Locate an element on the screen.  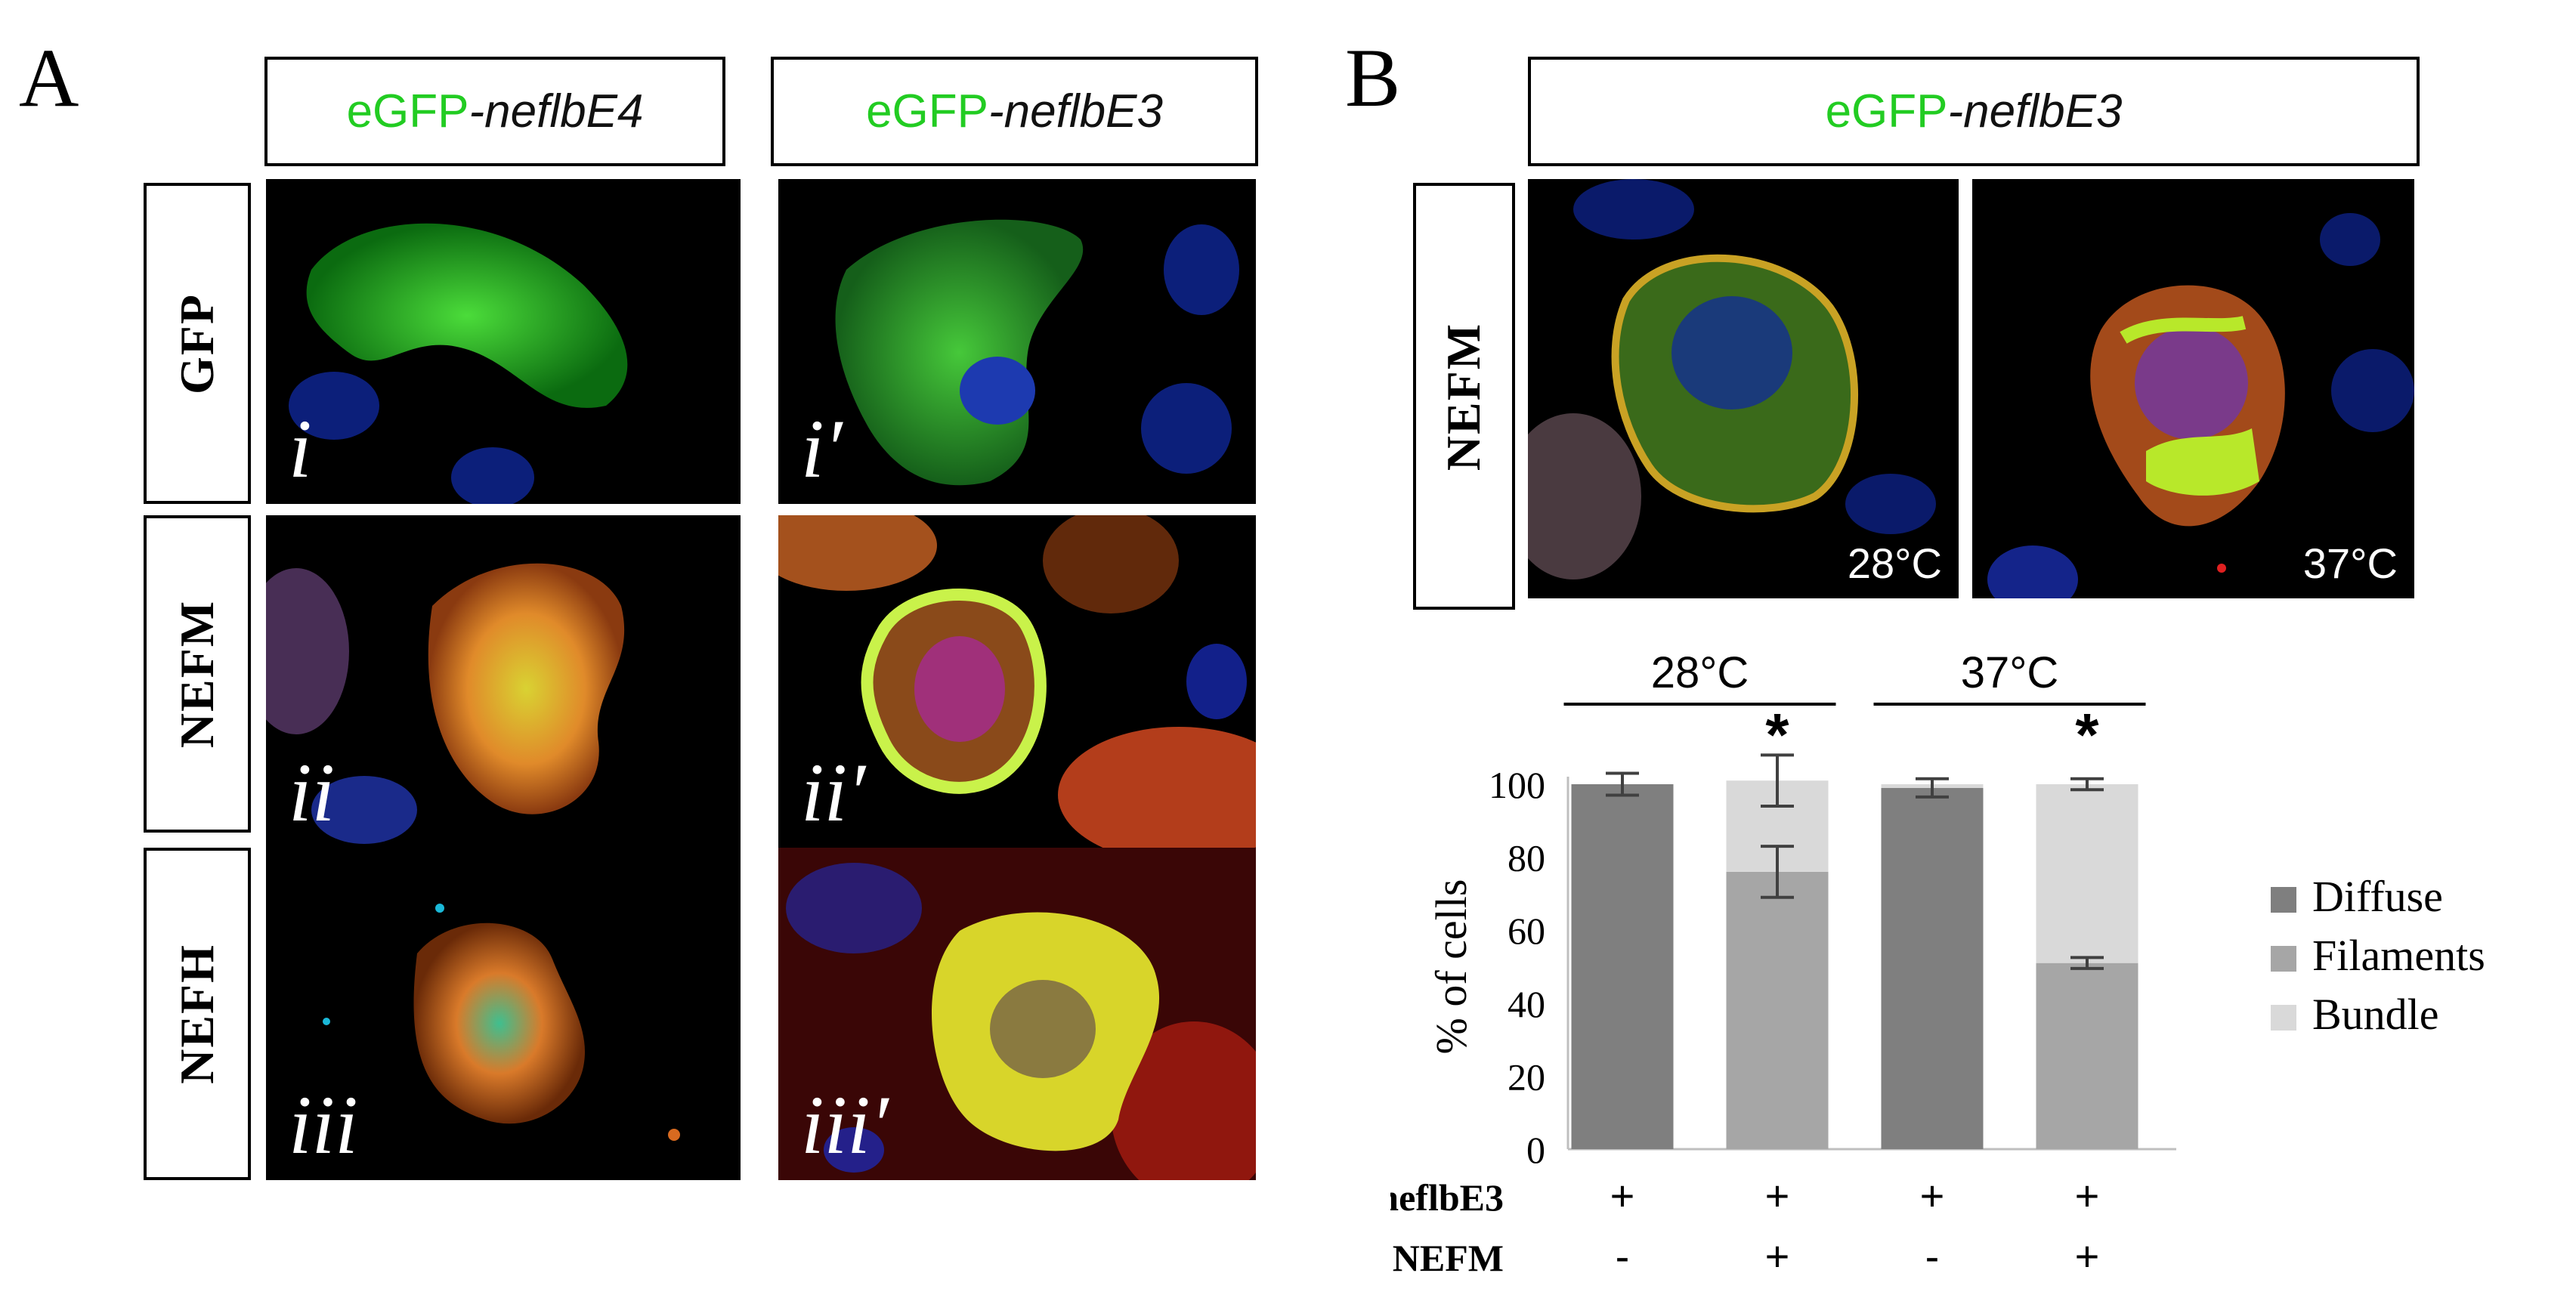
micrograph-gfp-e4: i is located at coordinates (503, 341).